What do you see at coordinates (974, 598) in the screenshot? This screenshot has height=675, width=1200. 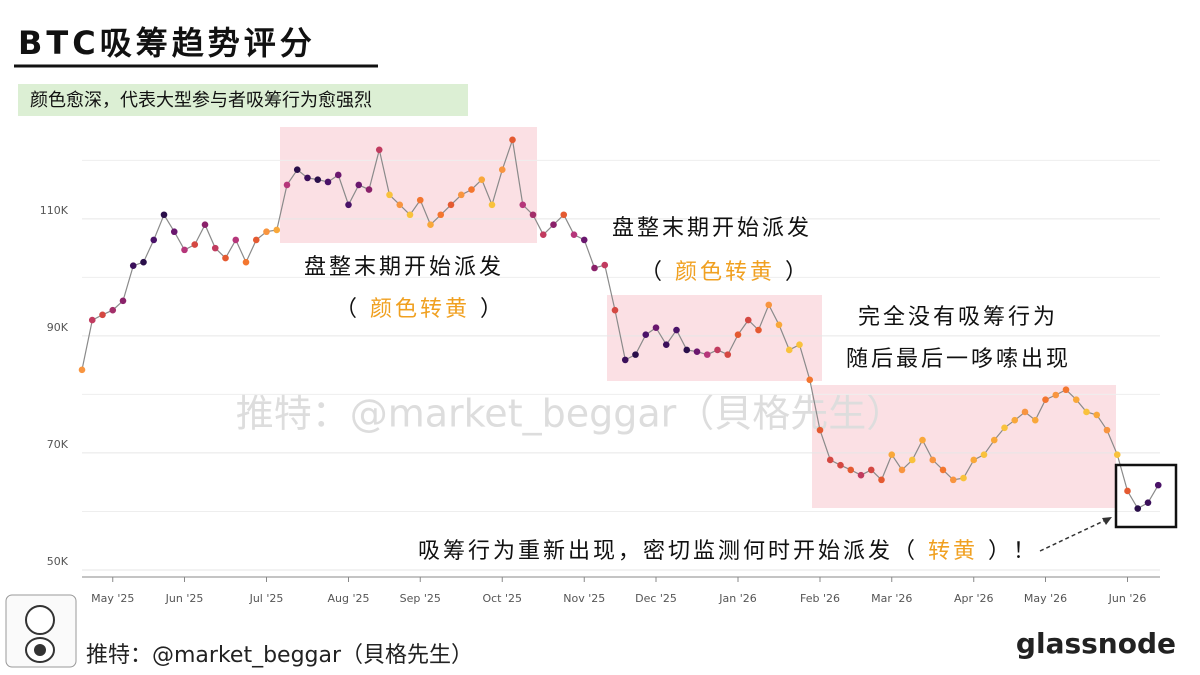 I see `x-tick-label: Apr '26` at bounding box center [974, 598].